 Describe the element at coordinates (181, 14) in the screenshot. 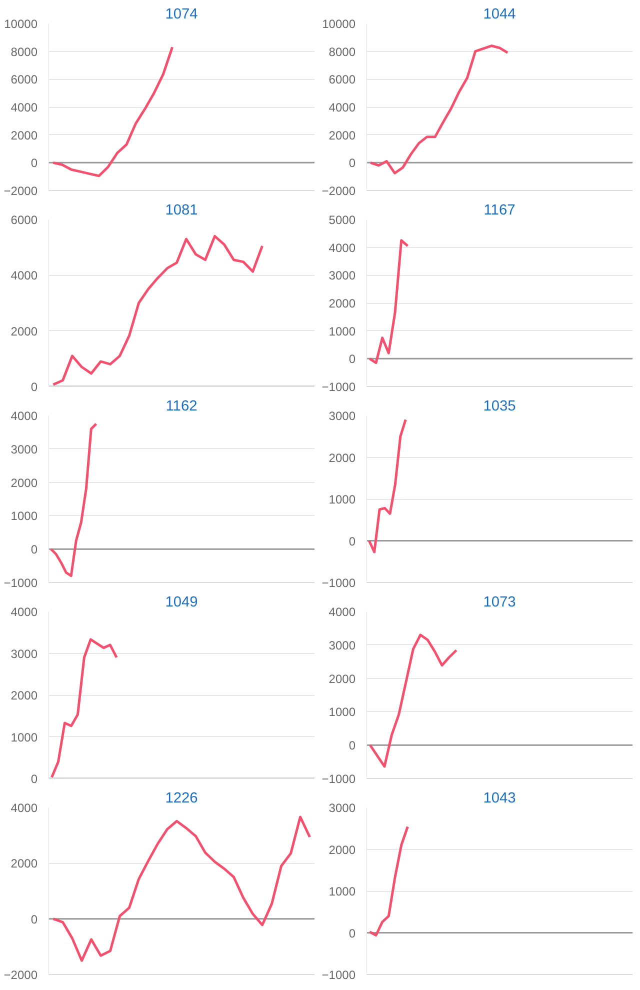

I see `chart-title: 1074` at that location.